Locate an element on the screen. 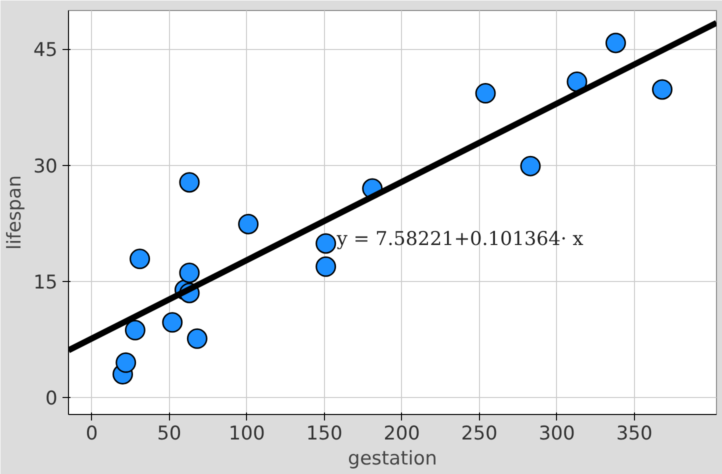 Image resolution: width=722 pixels, height=474 pixels. y-tick-label: 0 is located at coordinates (51, 398).